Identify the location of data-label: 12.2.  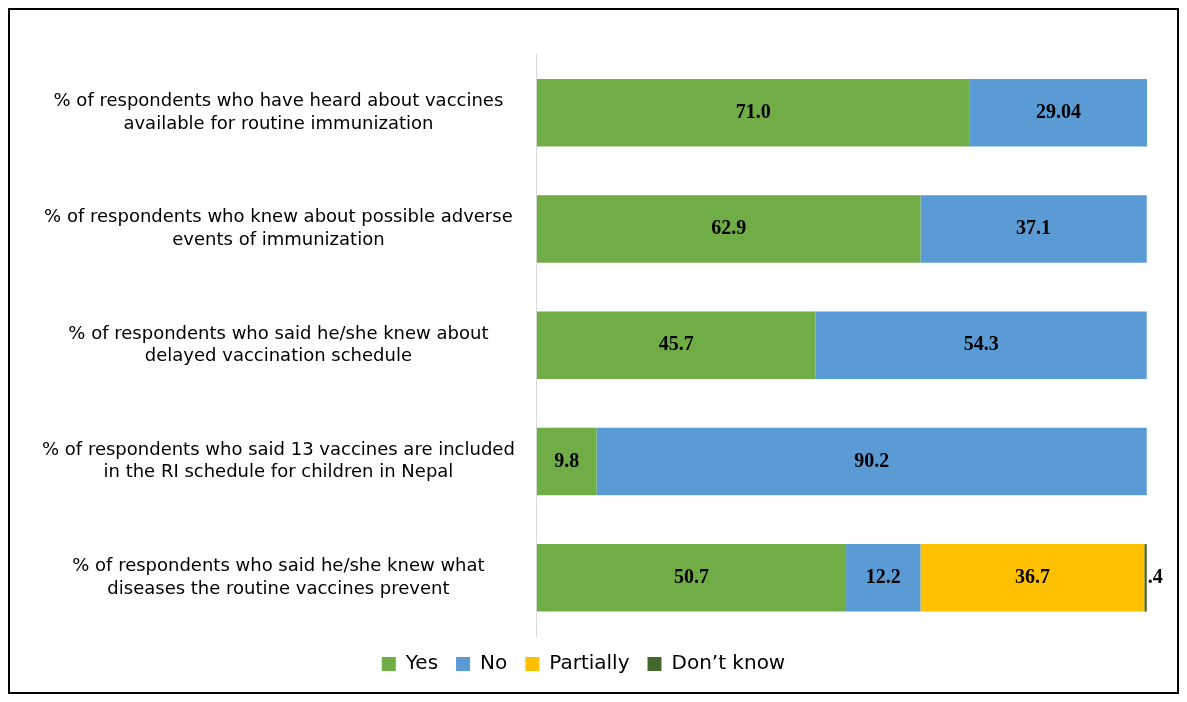
(883, 576).